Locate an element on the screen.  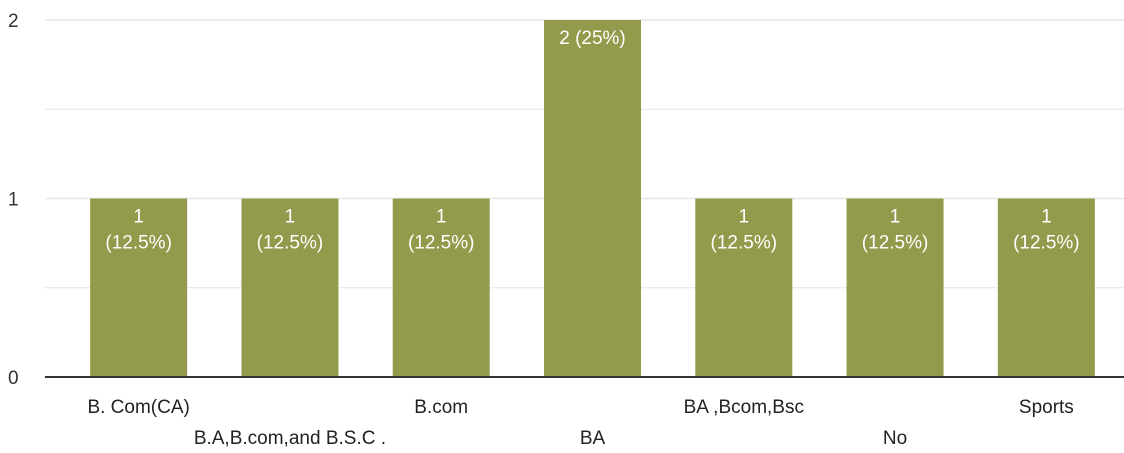
y-tick-label: 0 is located at coordinates (13, 378).